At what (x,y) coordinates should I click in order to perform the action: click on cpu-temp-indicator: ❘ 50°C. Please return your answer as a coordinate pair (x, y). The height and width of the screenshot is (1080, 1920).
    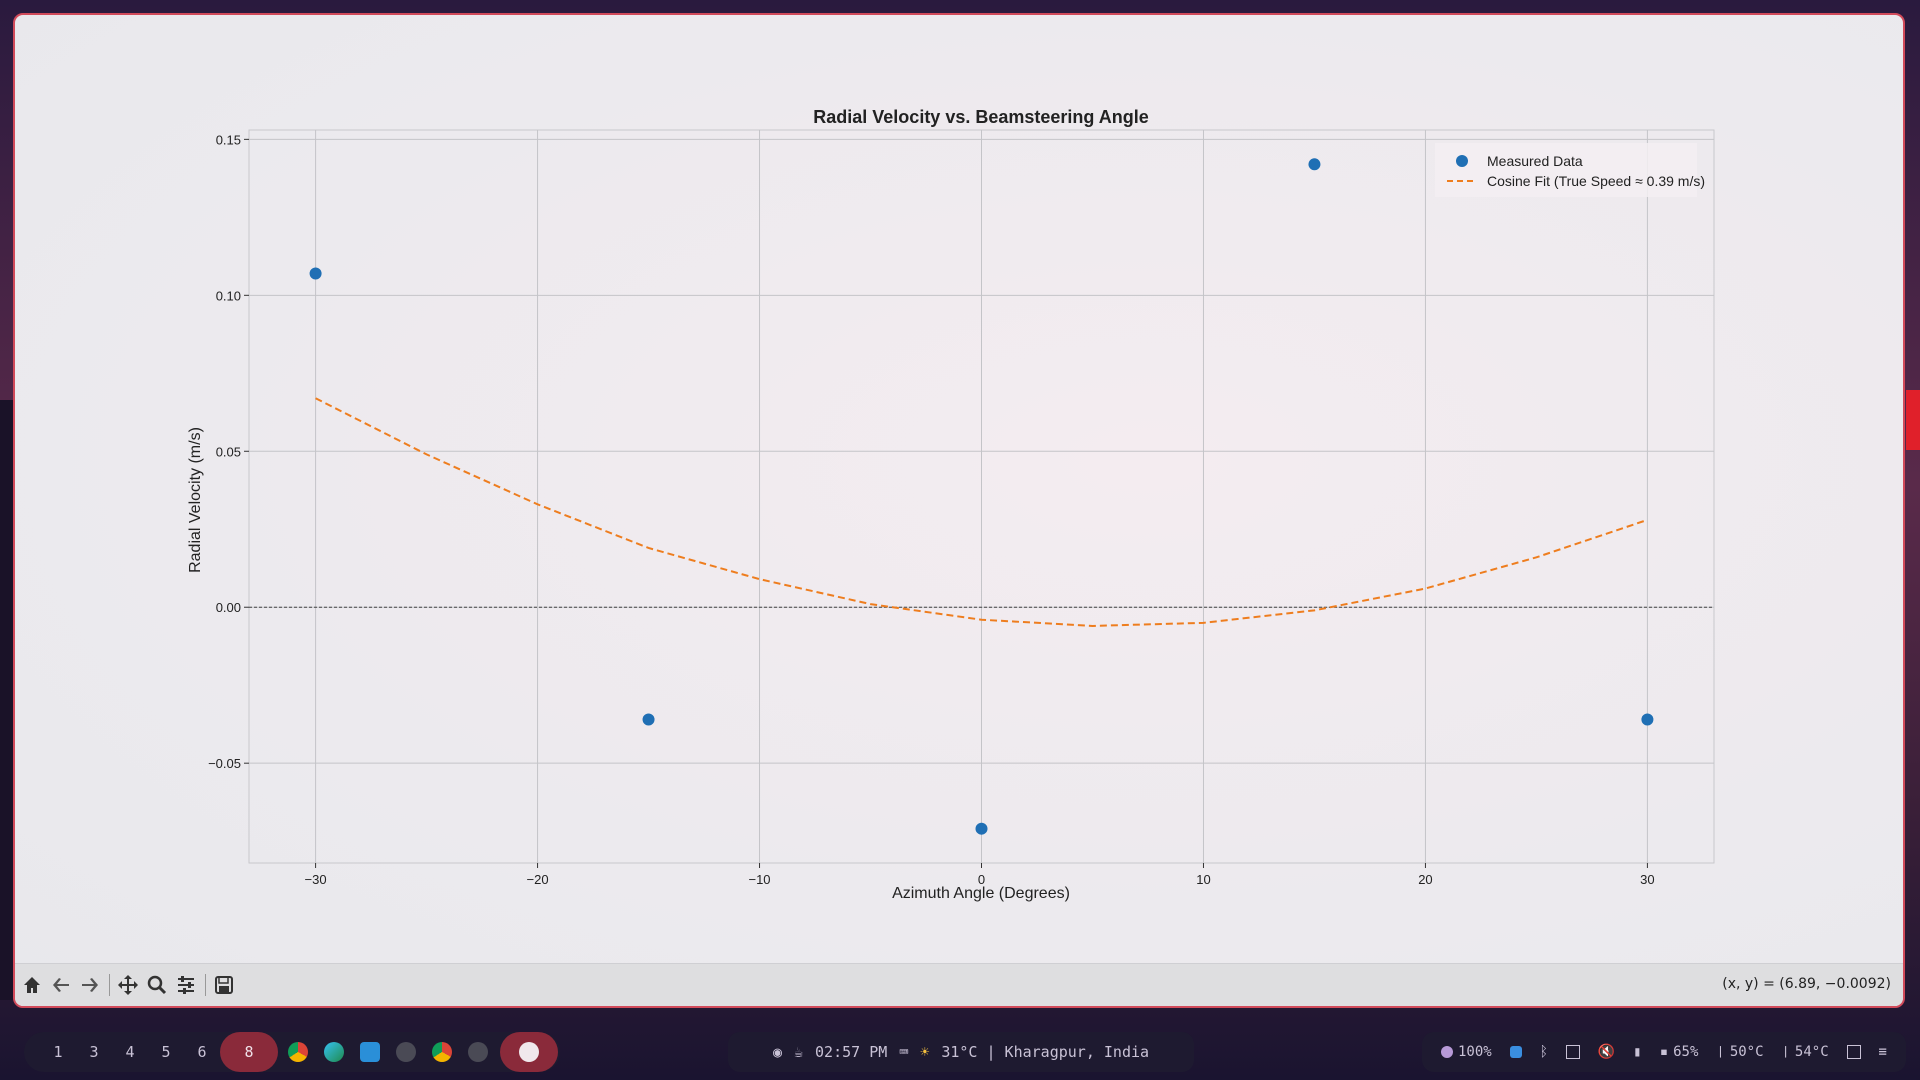
    Looking at the image, I should click on (1739, 1052).